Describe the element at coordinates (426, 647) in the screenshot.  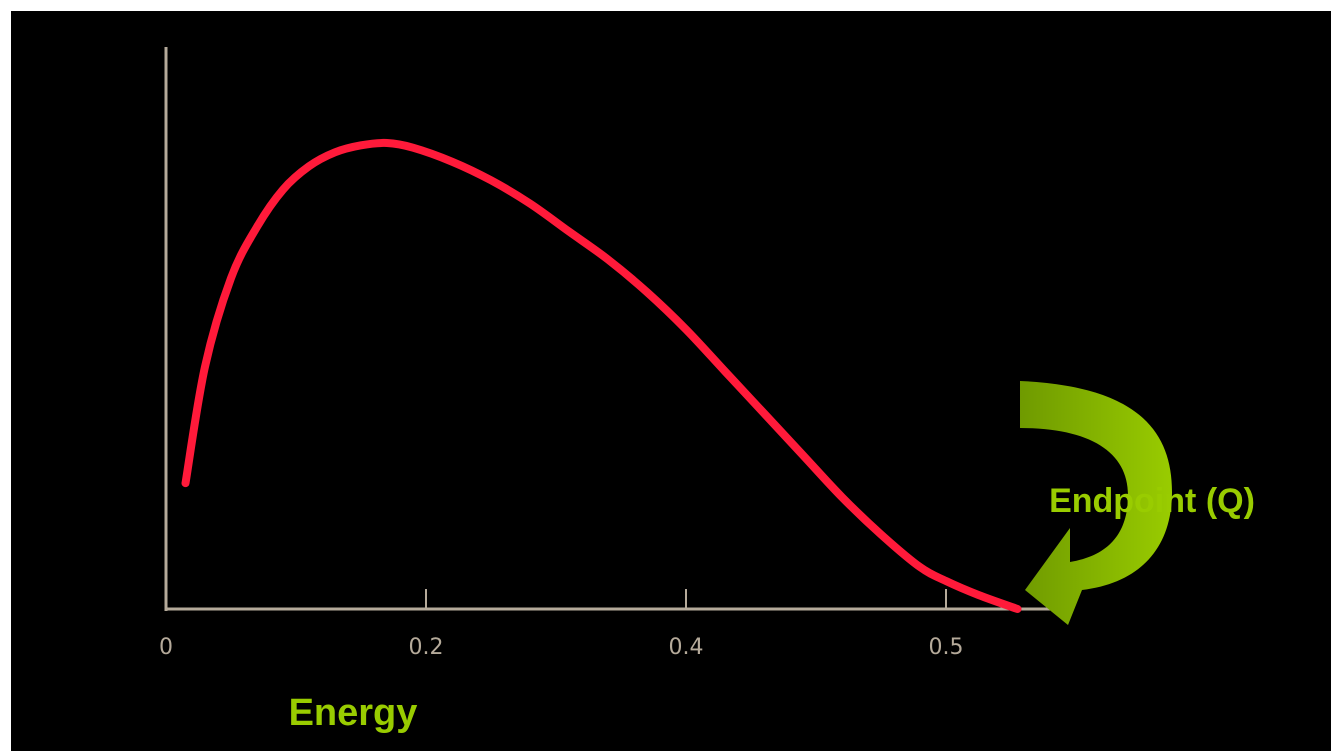
I see `x-tick-label: 0.2` at that location.